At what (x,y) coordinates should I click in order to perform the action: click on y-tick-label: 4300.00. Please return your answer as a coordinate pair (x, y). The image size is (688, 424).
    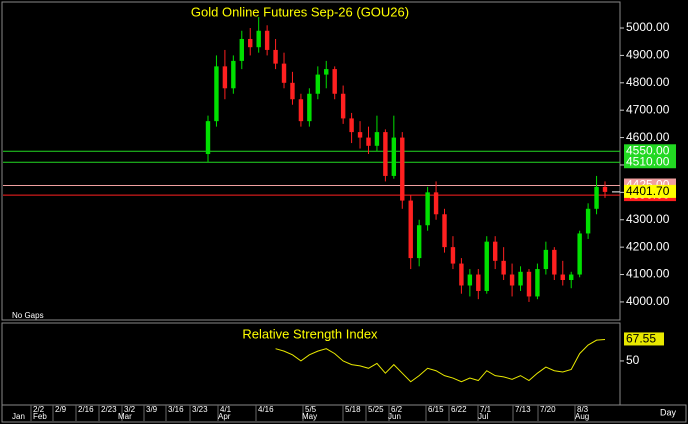
    Looking at the image, I should click on (648, 219).